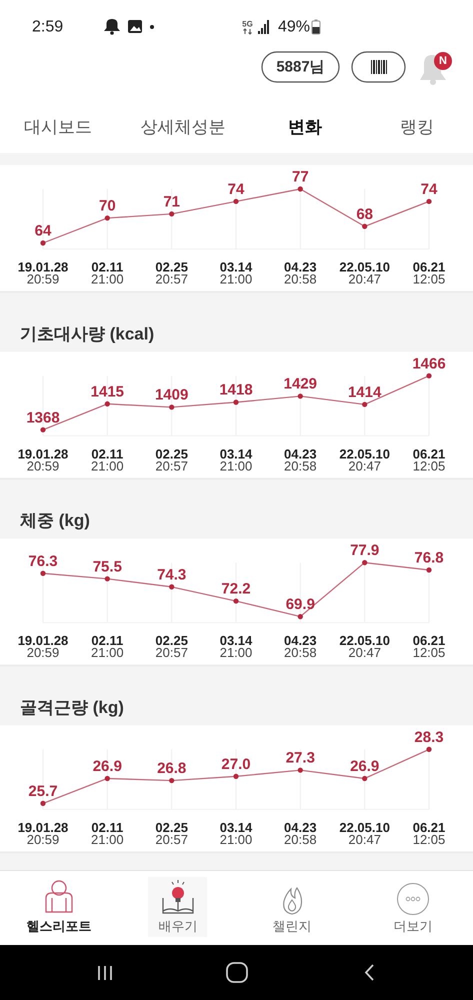 This screenshot has height=1000, width=473. What do you see at coordinates (87, 334) in the screenshot?
I see `chart-title: 기초대사량 (kcal)` at bounding box center [87, 334].